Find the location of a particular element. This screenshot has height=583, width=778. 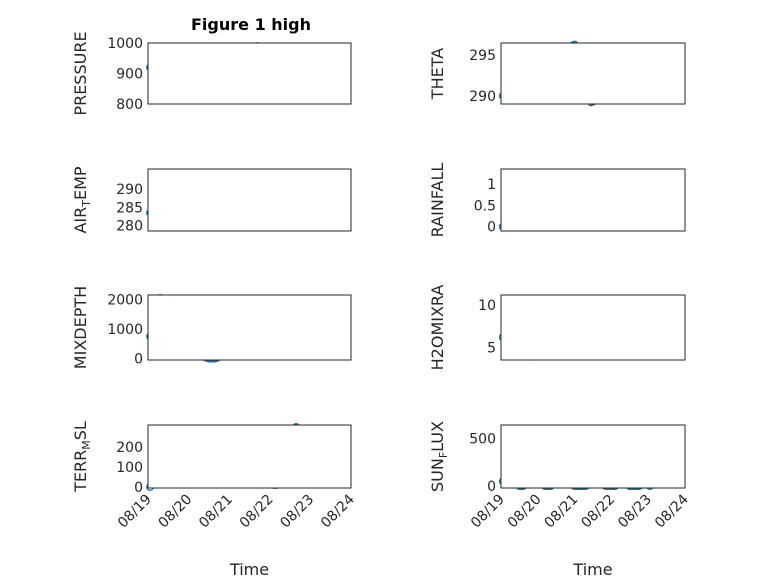

axes-mixdepth: 0 1000 2000 MIXDEPTH is located at coordinates (211, 327).